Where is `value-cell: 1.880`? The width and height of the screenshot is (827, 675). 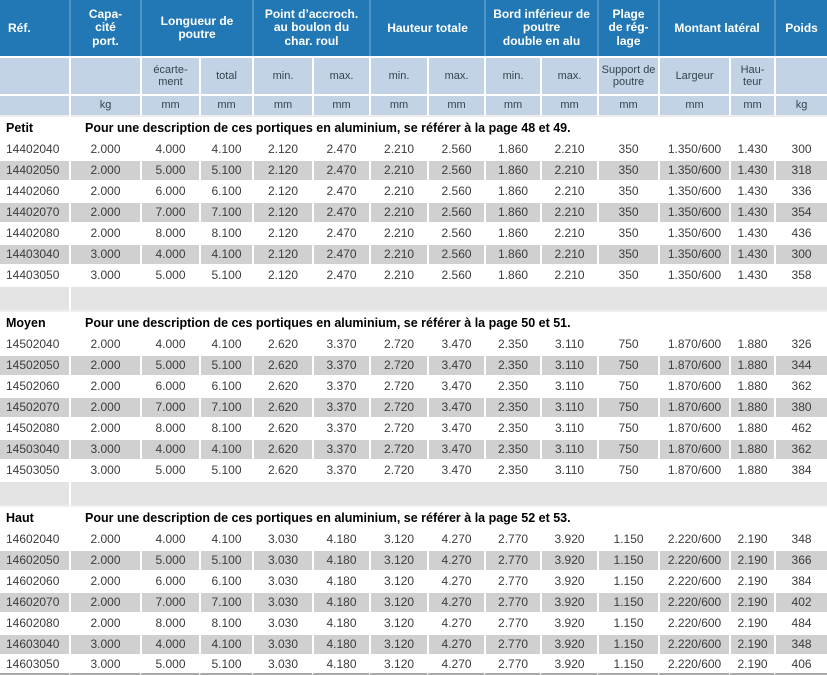 value-cell: 1.880 is located at coordinates (752, 406).